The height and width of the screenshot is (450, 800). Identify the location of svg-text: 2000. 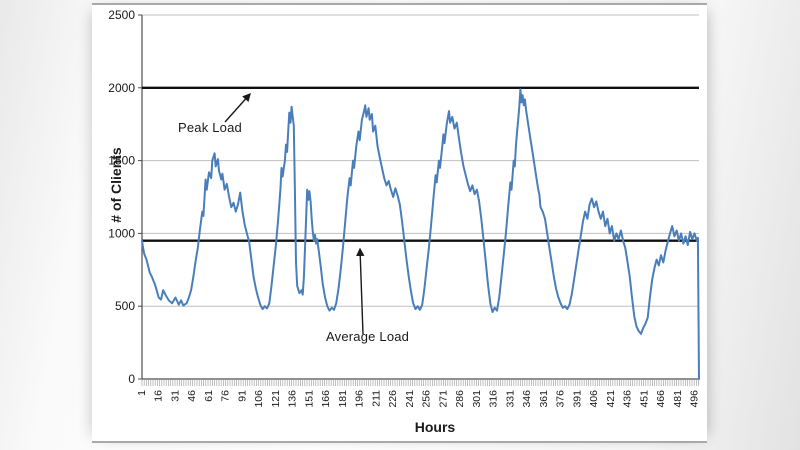
(121, 88).